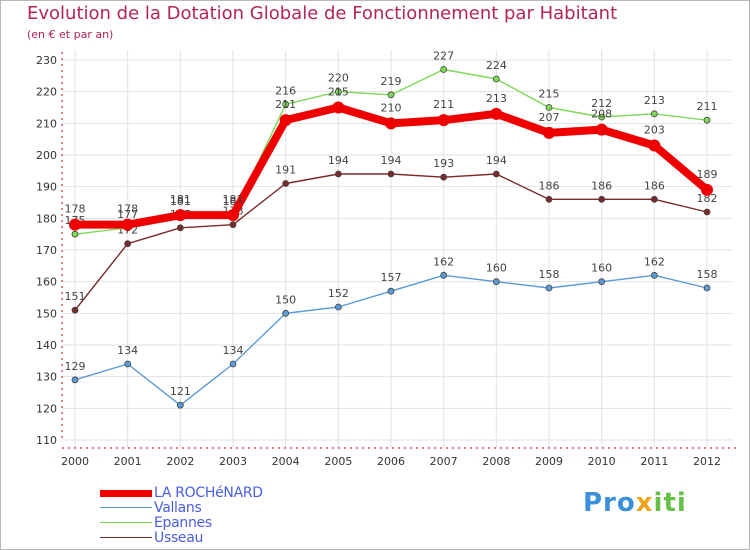  I want to click on y-tick-label: 150, so click(46, 313).